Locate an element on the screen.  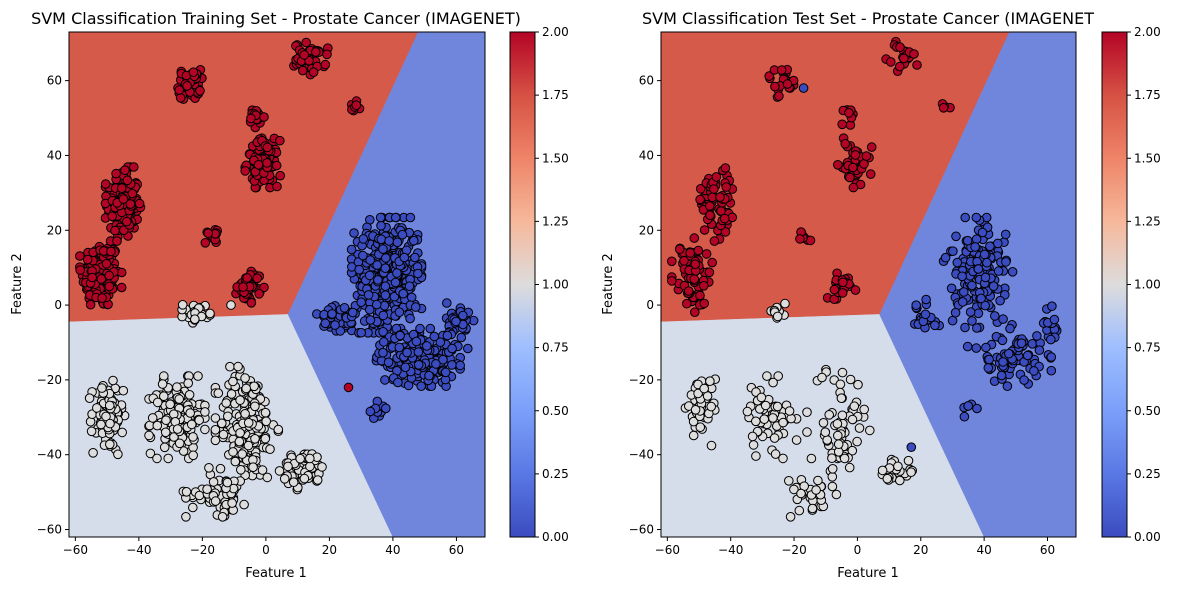
y-tick-label: −40 is located at coordinates (641, 455).